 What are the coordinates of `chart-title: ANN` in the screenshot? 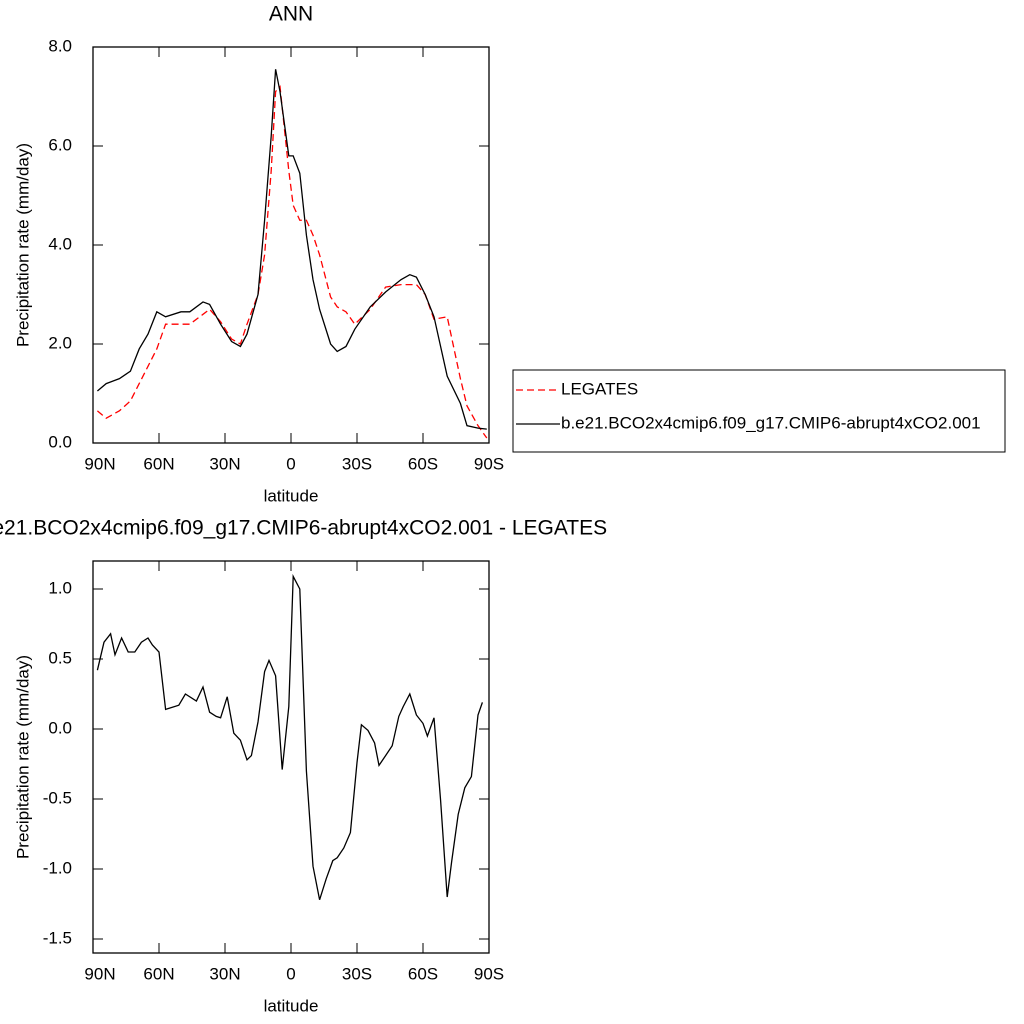 It's located at (291, 14).